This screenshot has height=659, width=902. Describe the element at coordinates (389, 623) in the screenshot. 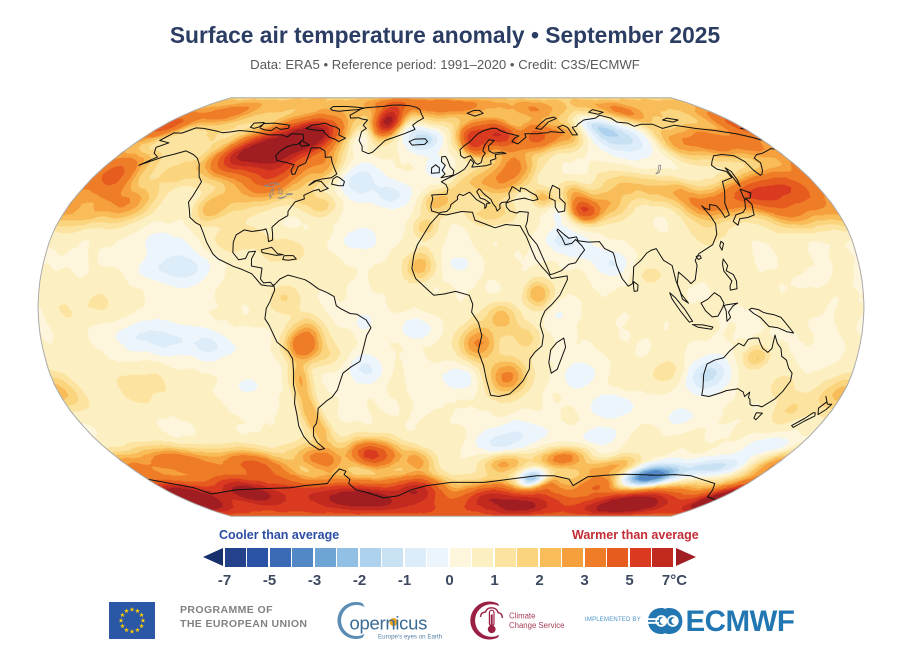

I see `svg-text: opernicus` at that location.